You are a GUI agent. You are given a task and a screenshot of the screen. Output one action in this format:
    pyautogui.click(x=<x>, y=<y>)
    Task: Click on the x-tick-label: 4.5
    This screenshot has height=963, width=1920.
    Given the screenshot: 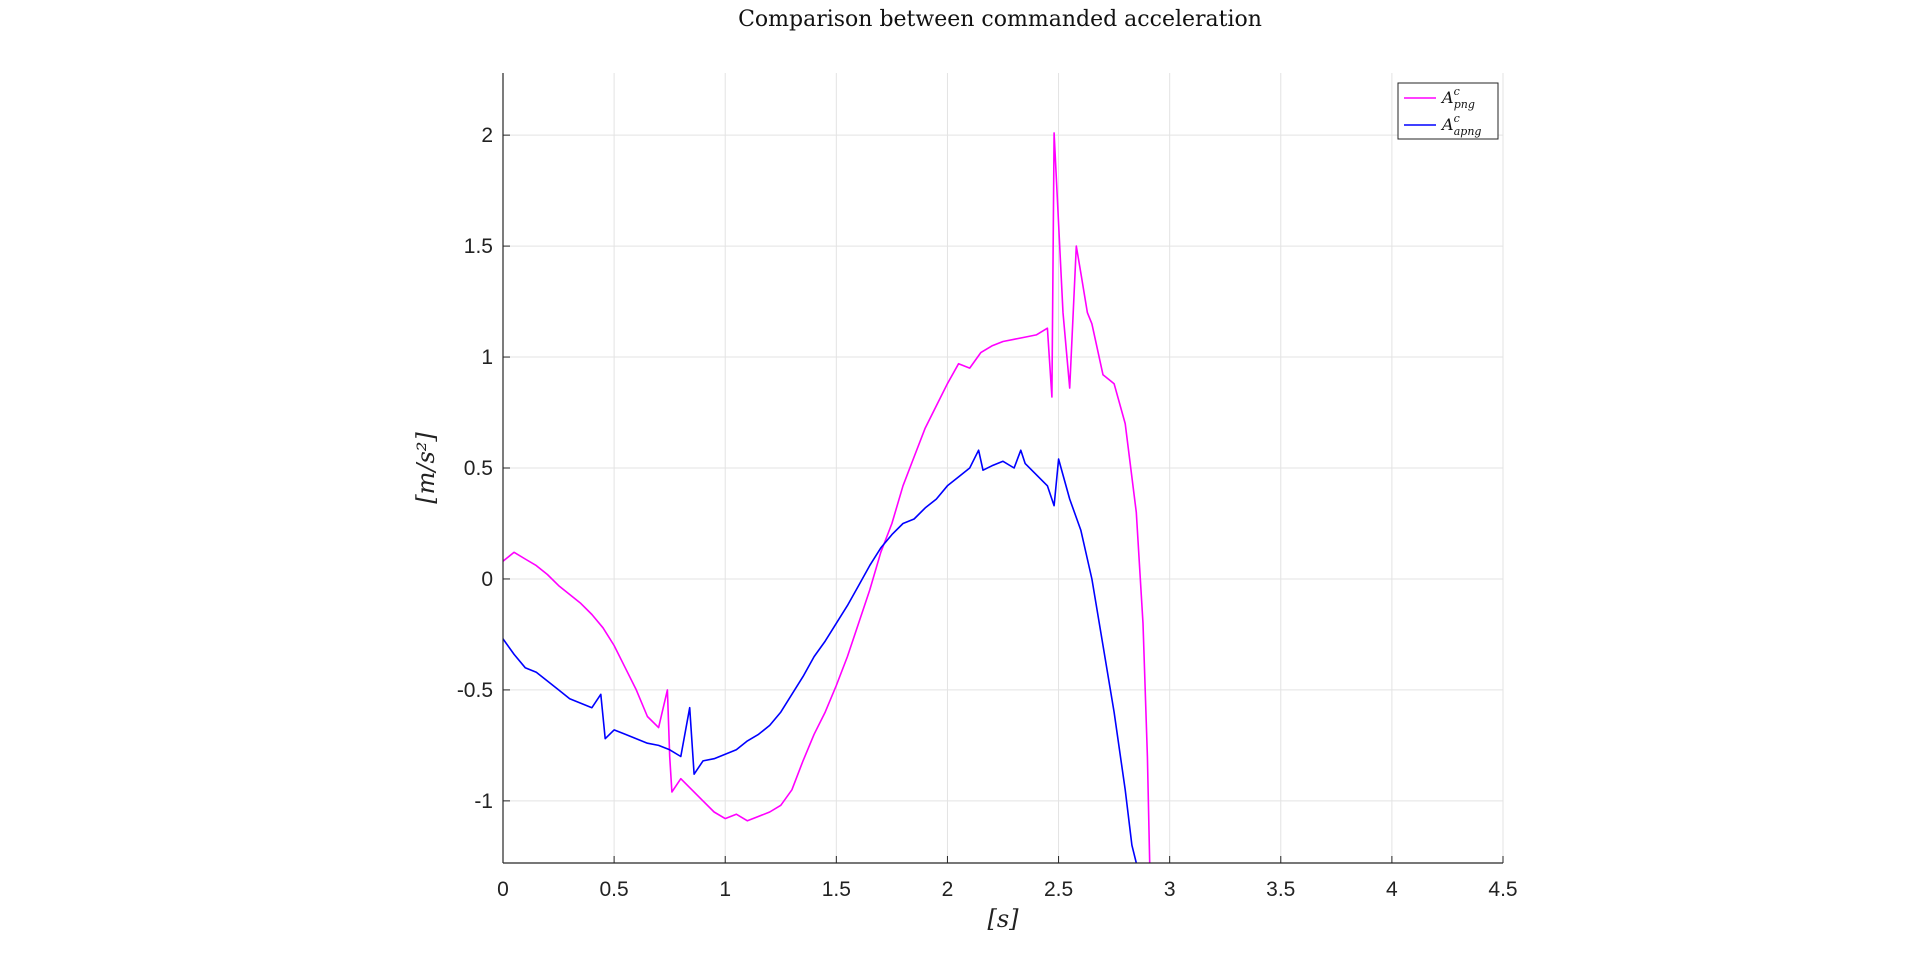 What is the action you would take?
    pyautogui.click(x=1502, y=889)
    